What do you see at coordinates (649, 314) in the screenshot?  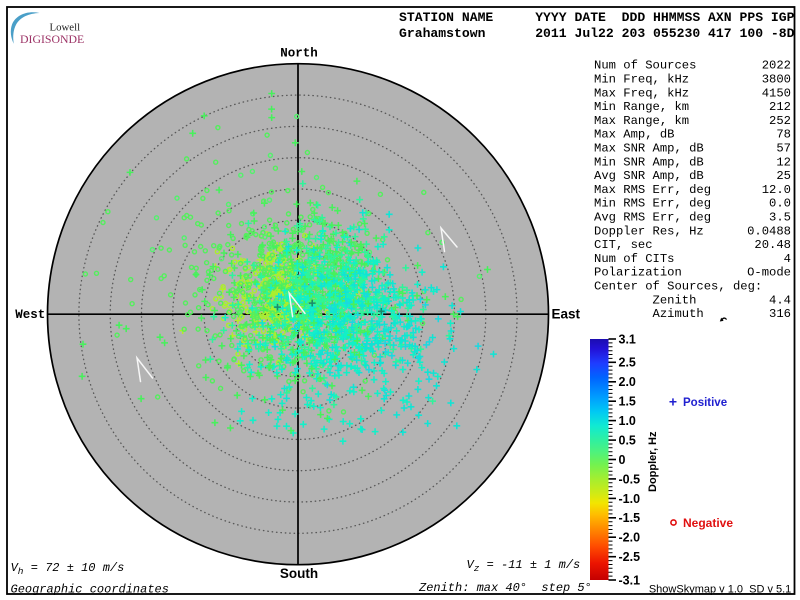 I see `svg-text: Azimuth` at bounding box center [649, 314].